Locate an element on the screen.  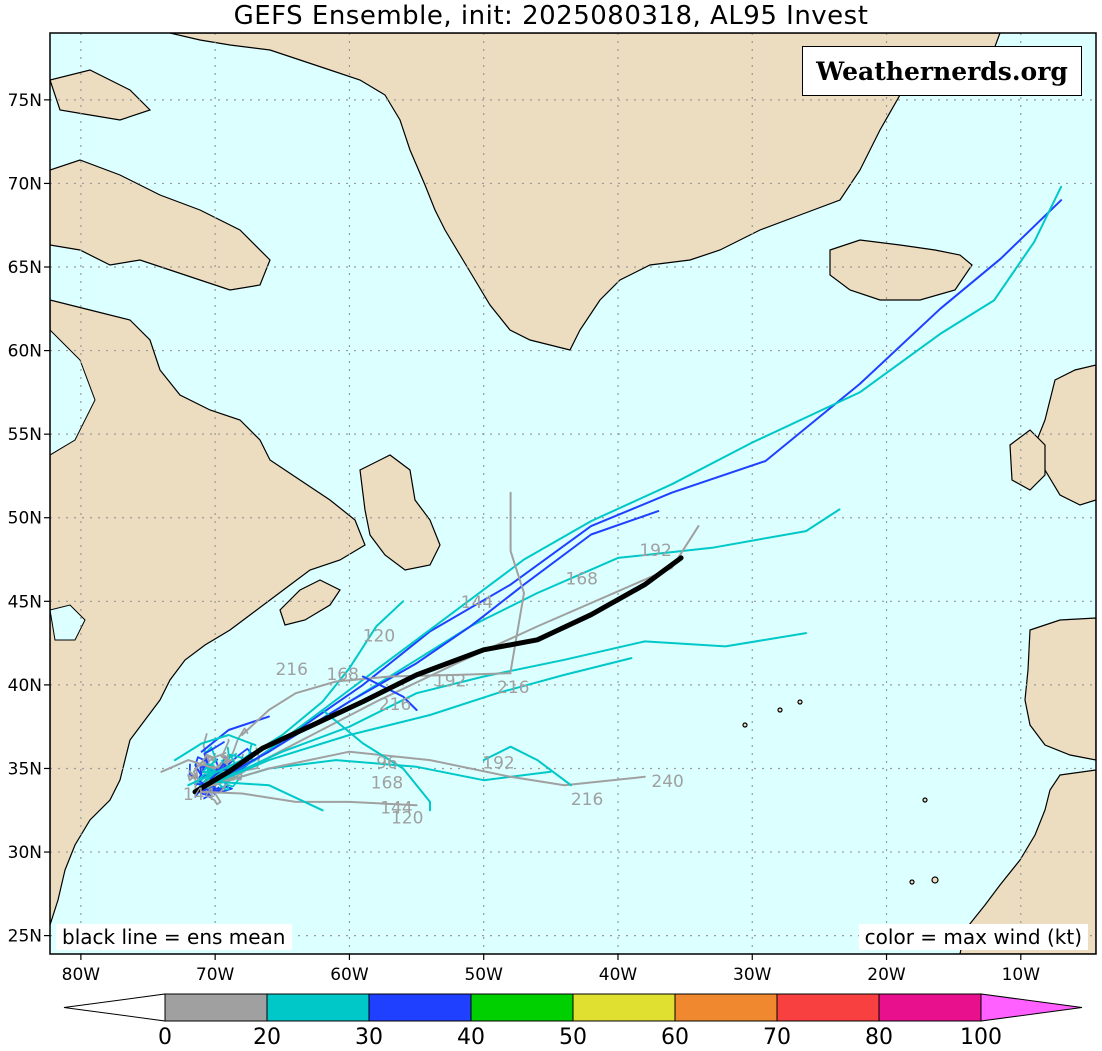
lat-label: 55N is located at coordinates (25, 435).